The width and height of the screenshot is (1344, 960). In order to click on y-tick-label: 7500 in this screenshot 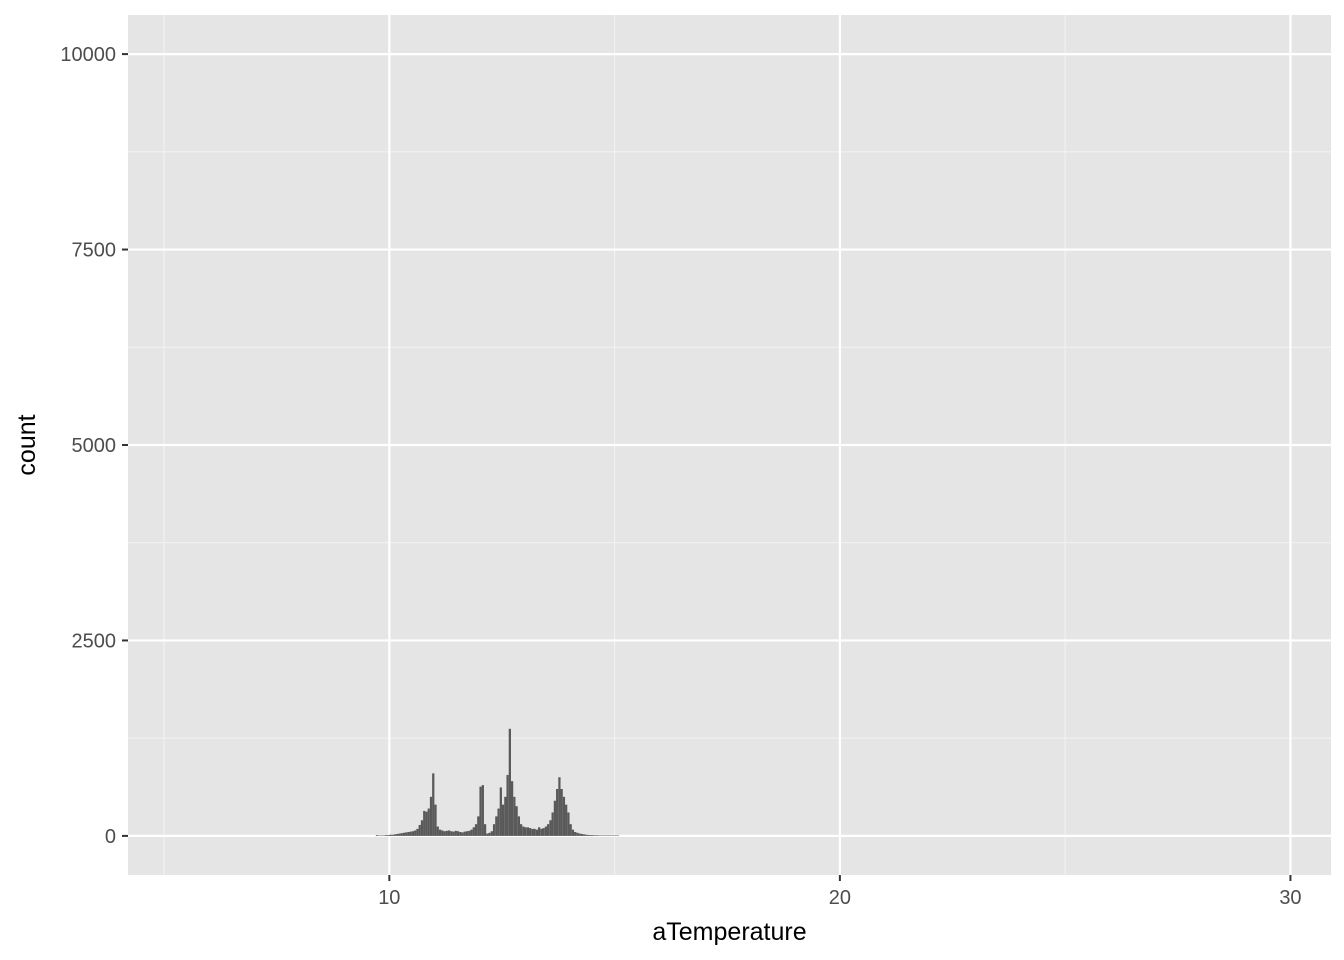, I will do `click(94, 251)`.